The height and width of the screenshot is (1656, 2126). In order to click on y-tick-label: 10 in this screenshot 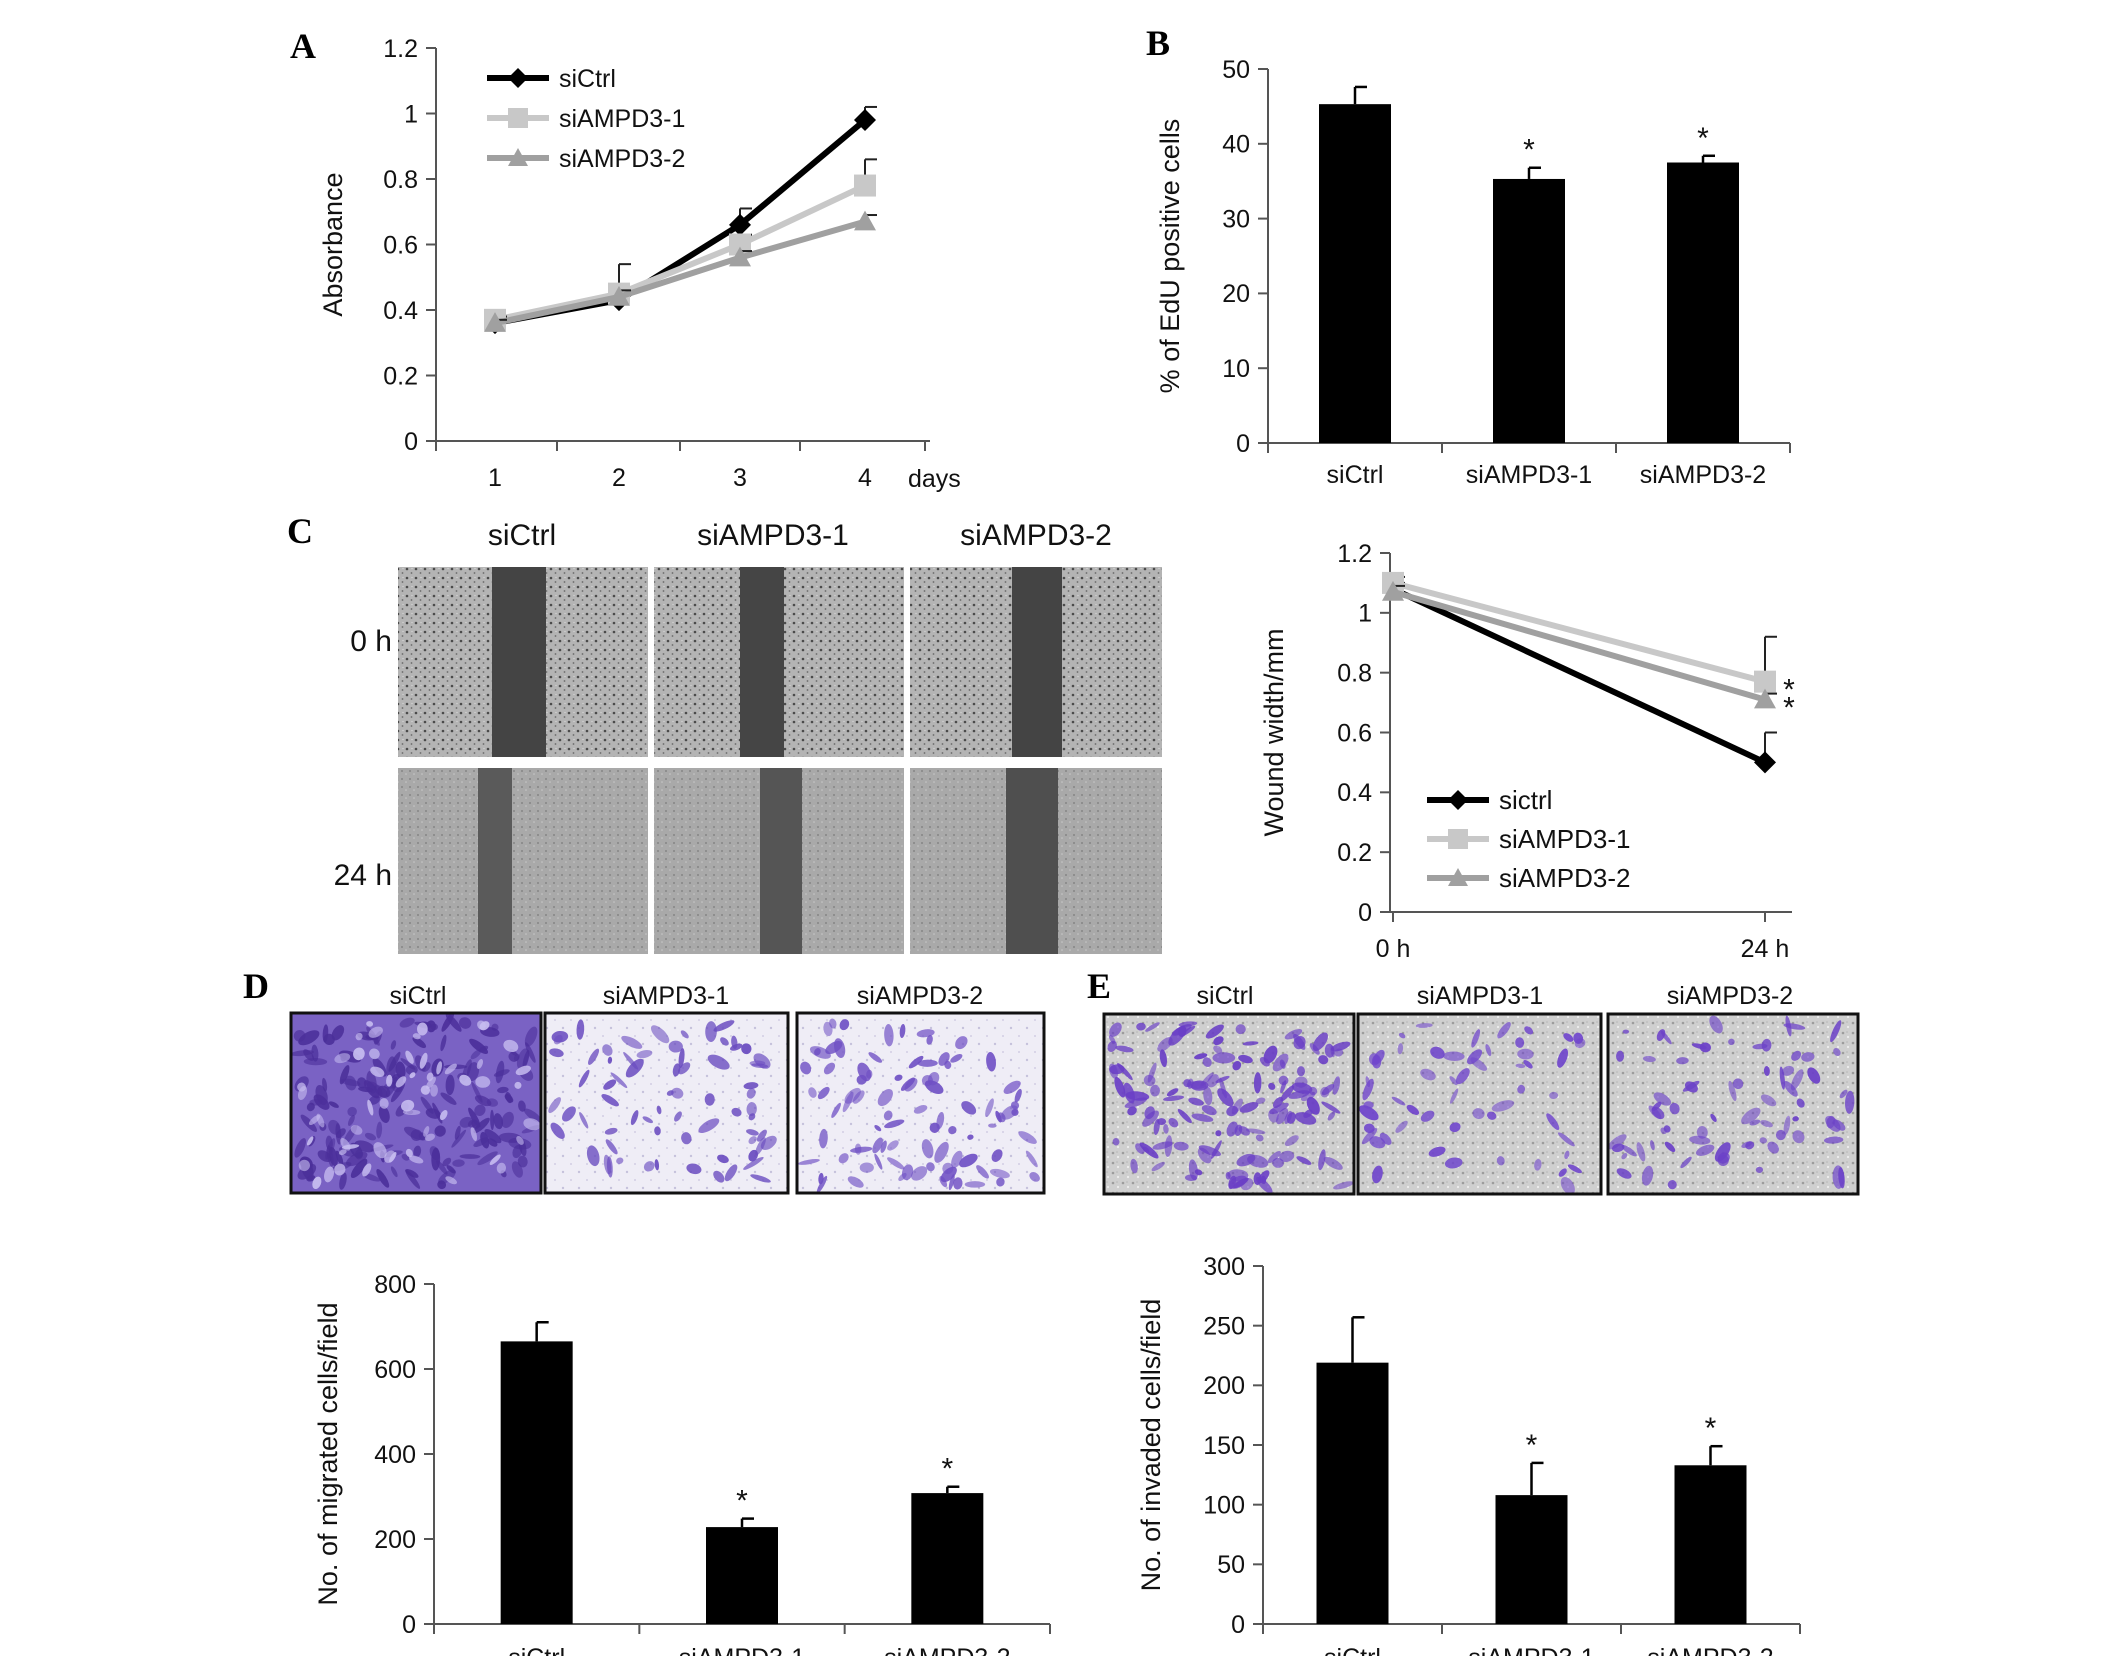, I will do `click(1236, 369)`.